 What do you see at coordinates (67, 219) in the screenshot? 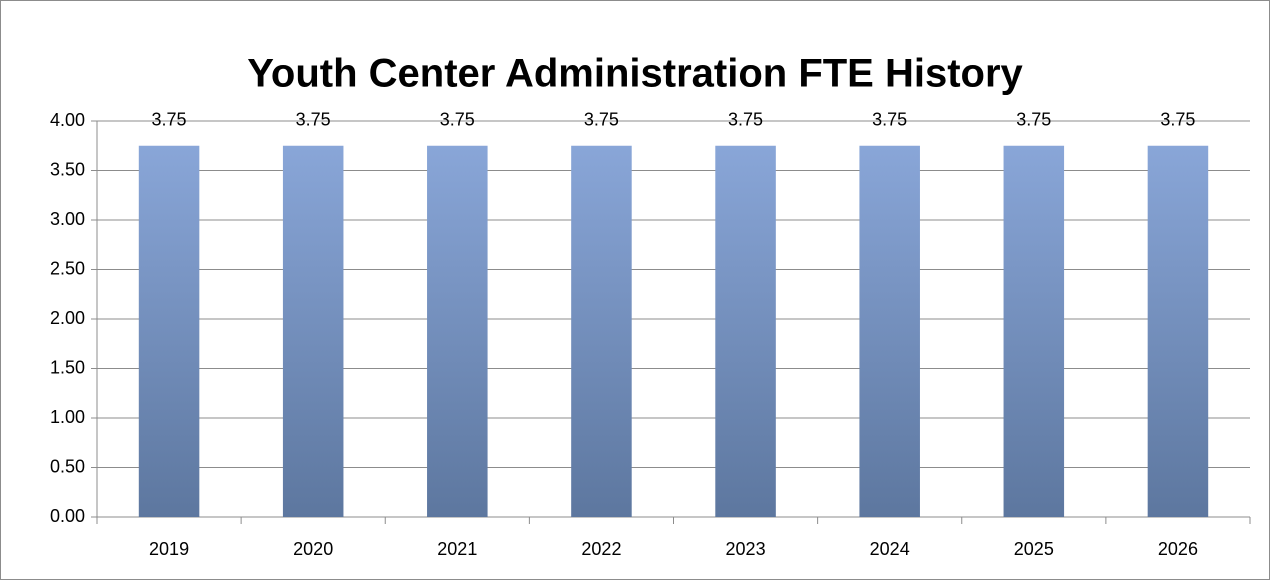
I see `y-tick-label: 3.00` at bounding box center [67, 219].